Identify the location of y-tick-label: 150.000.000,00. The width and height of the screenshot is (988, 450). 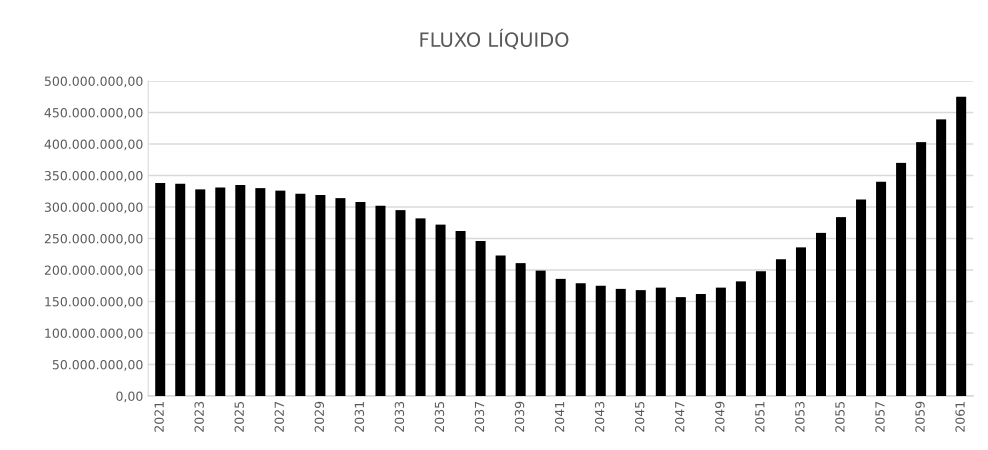
(94, 302).